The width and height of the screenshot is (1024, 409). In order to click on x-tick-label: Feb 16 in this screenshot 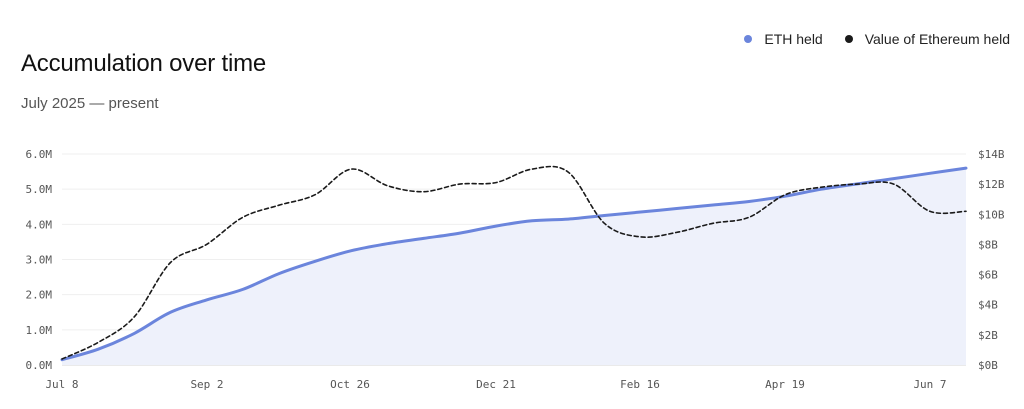, I will do `click(640, 384)`.